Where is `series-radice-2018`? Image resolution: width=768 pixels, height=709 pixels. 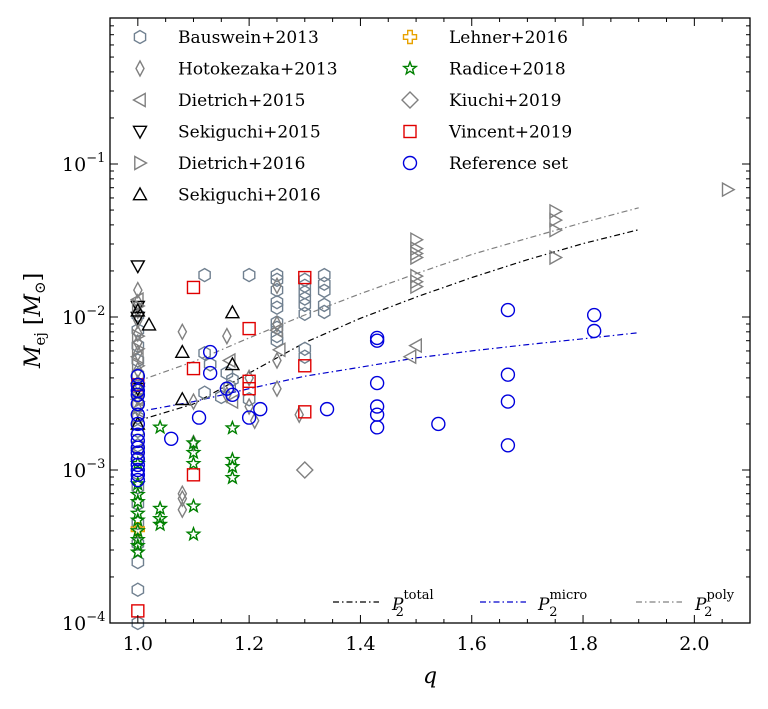 series-radice-2018 is located at coordinates (185, 489).